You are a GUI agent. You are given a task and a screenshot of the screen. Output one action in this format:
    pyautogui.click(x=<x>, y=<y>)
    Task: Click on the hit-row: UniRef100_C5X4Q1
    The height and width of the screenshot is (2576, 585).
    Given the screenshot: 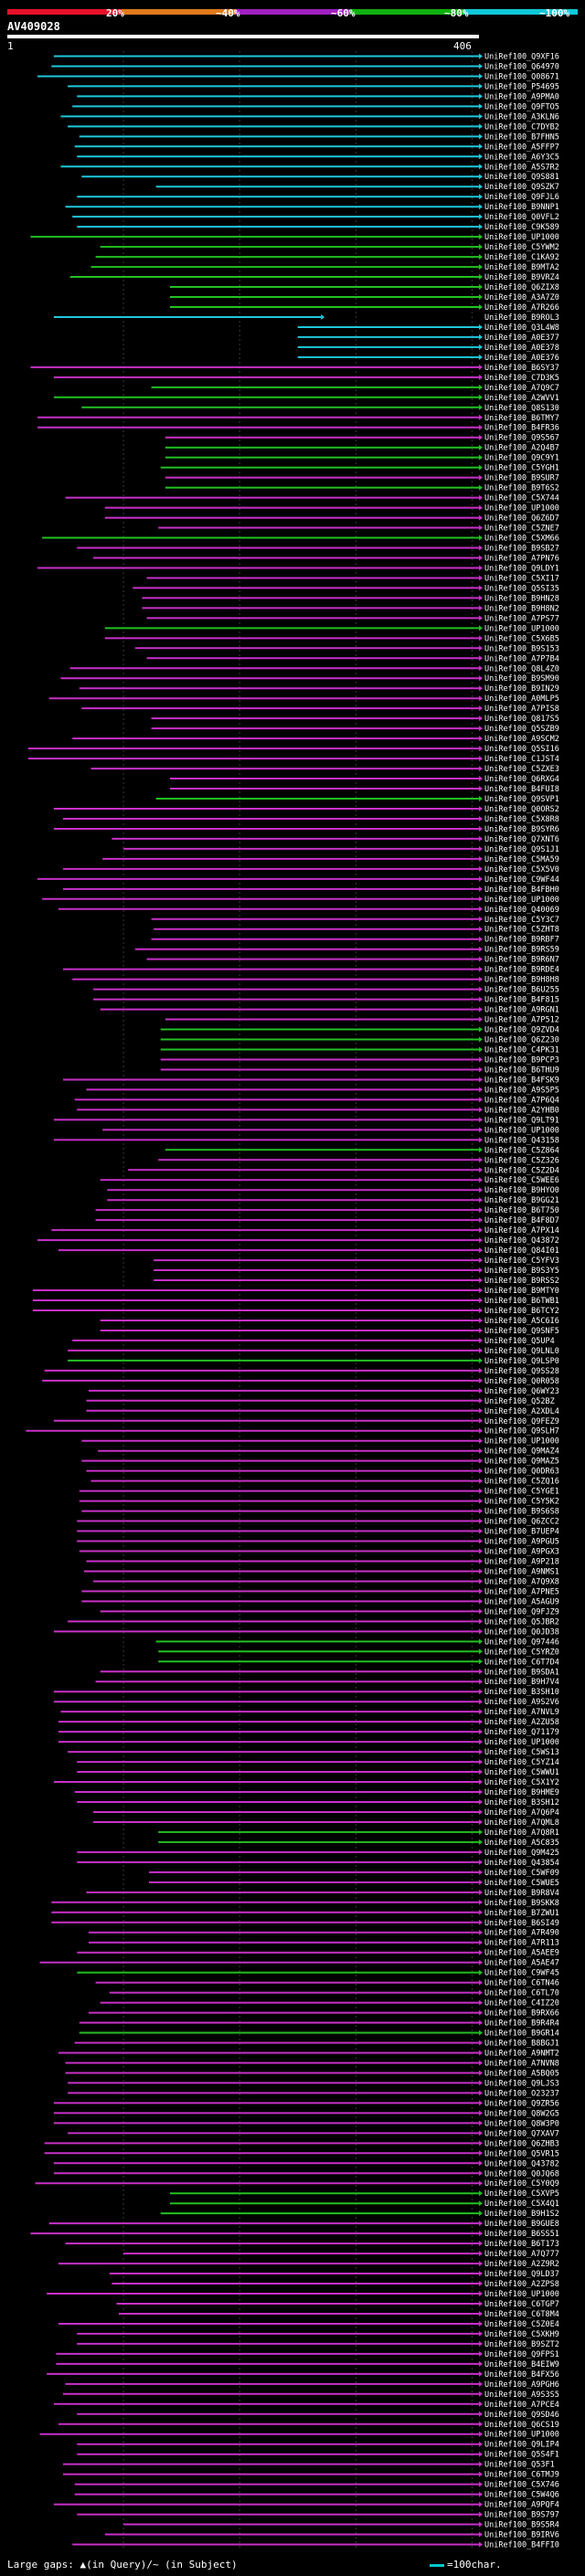 What is the action you would take?
    pyautogui.click(x=364, y=2204)
    